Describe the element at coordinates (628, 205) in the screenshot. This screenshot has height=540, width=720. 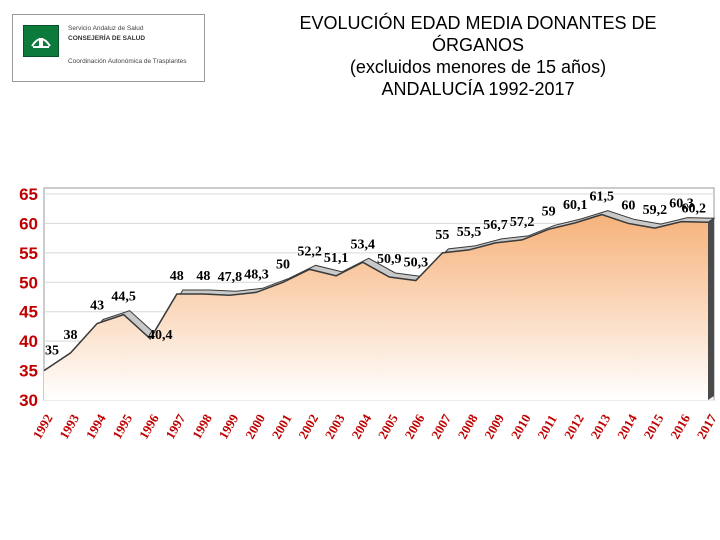
I see `data-label: 60` at that location.